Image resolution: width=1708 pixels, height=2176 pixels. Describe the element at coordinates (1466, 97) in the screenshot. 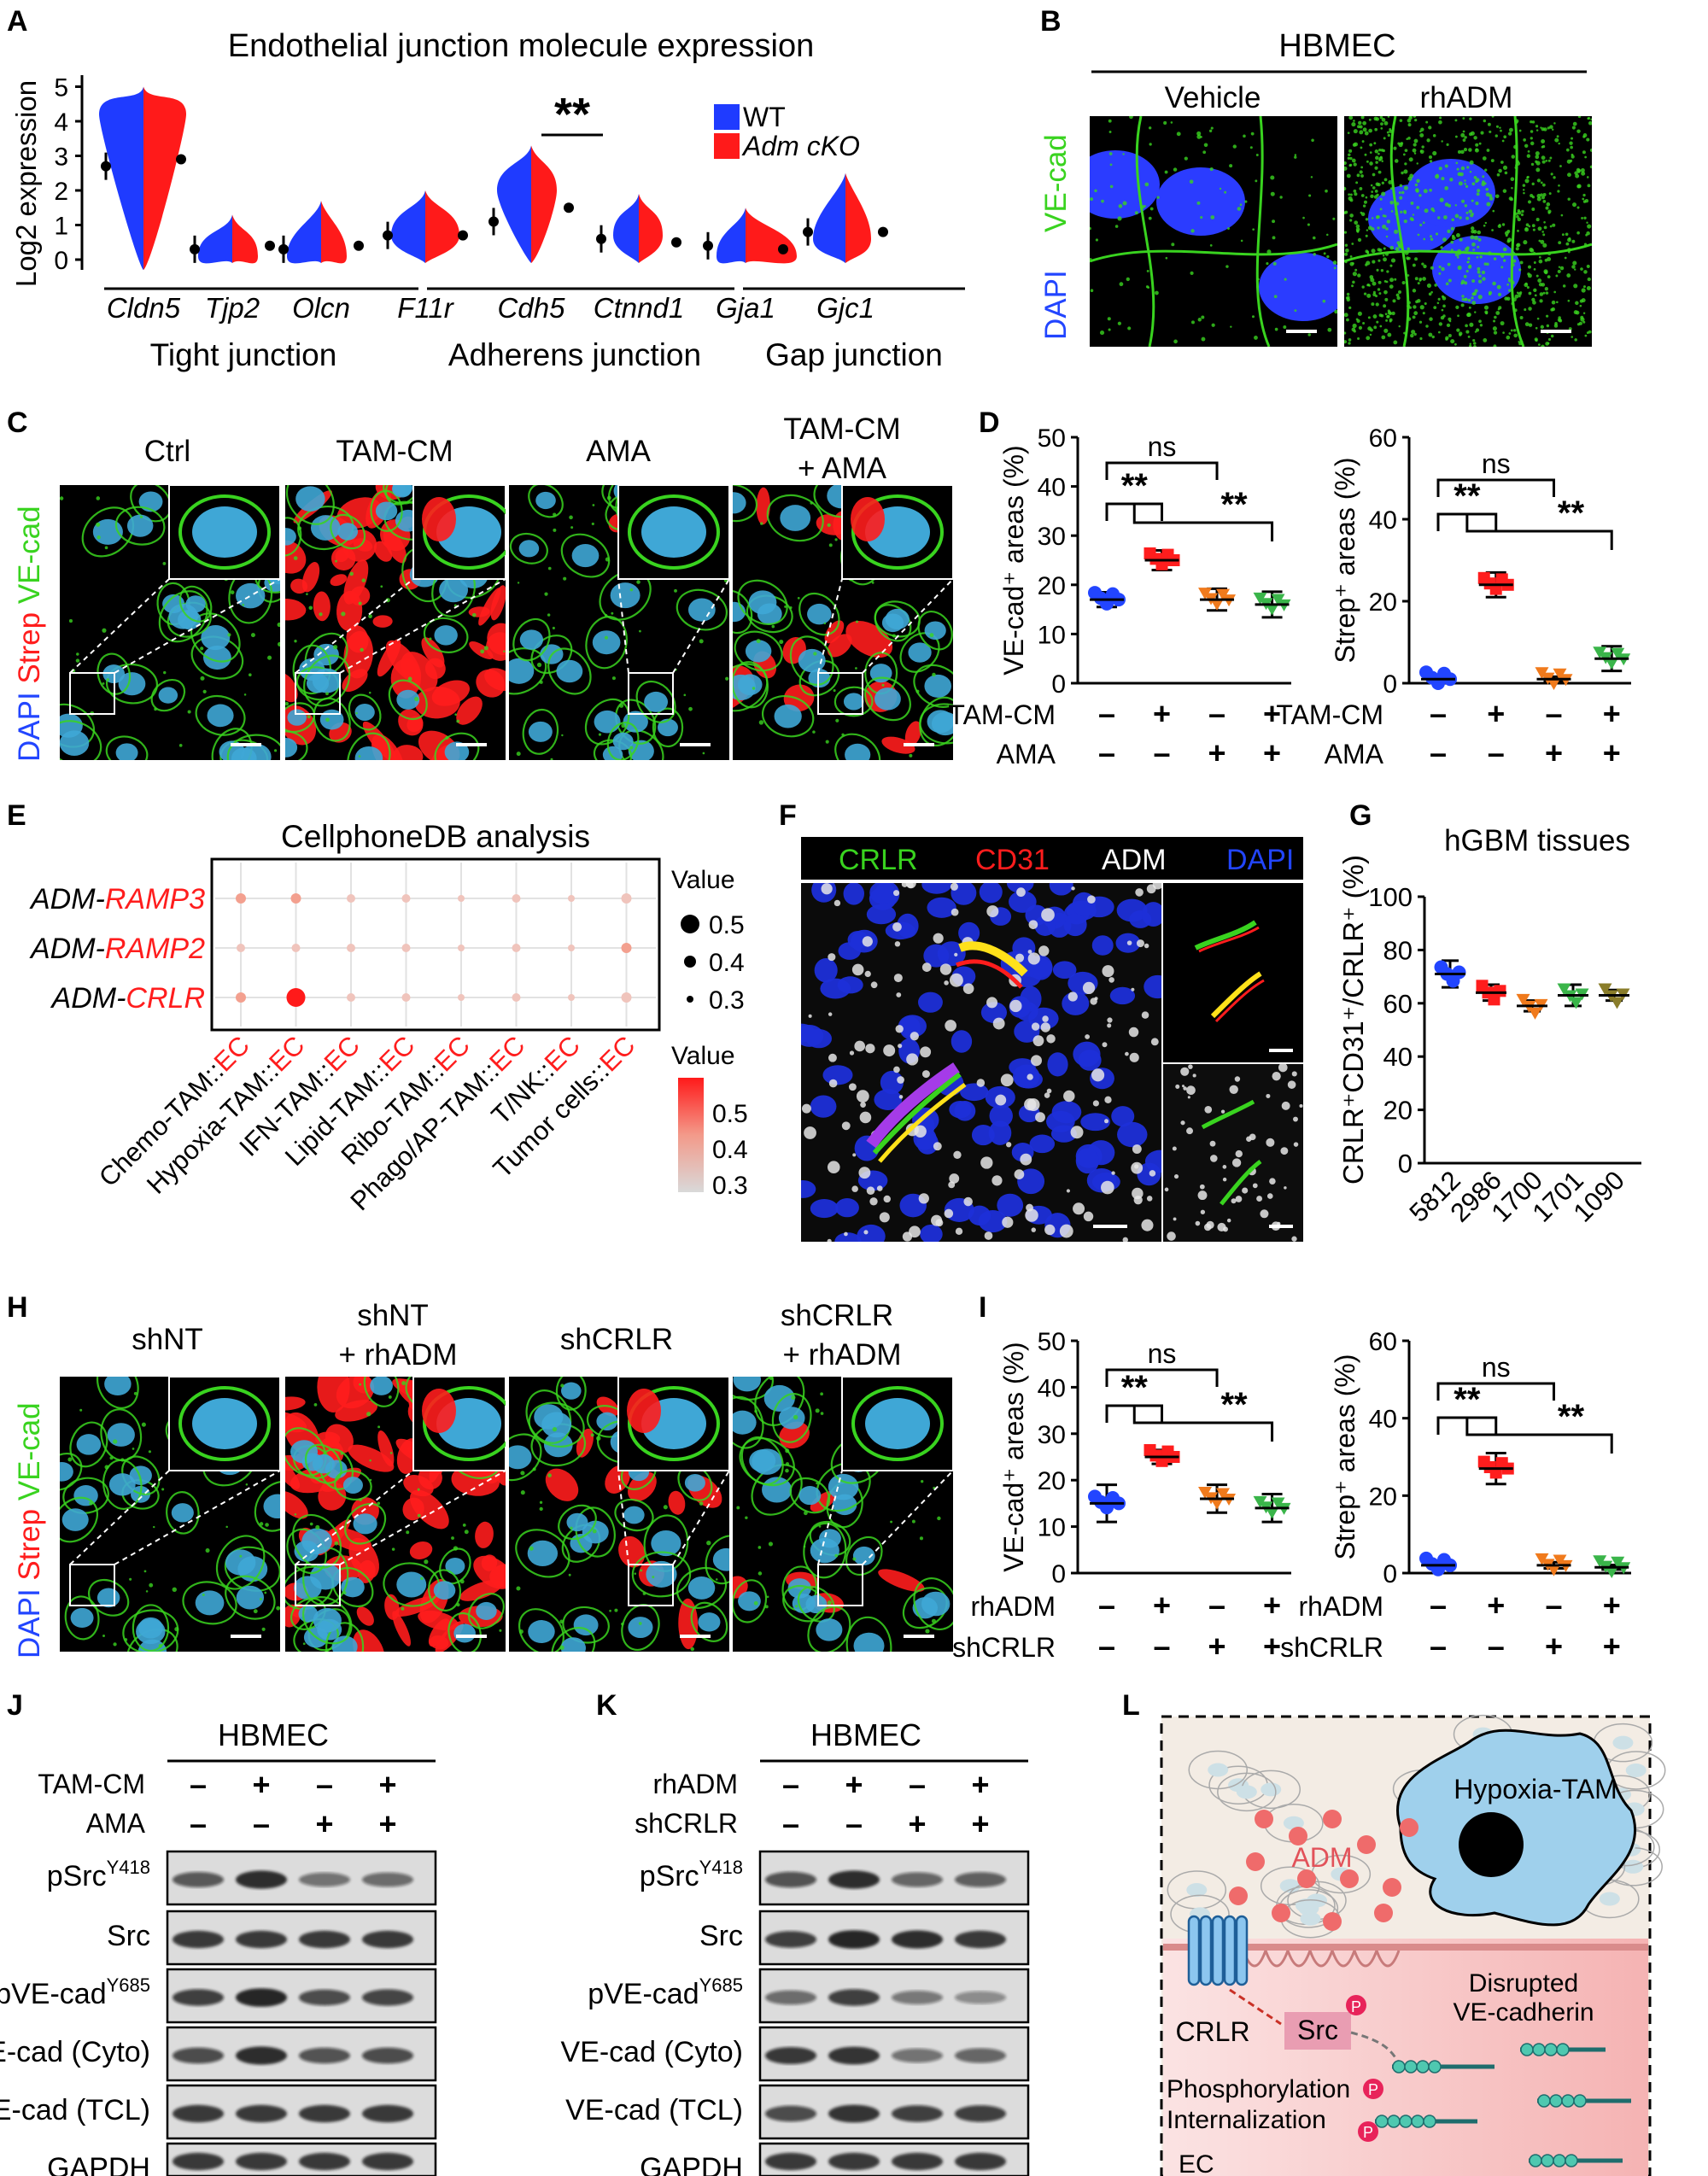

I see `panel-b-cond-rhadm: rhADM` at that location.